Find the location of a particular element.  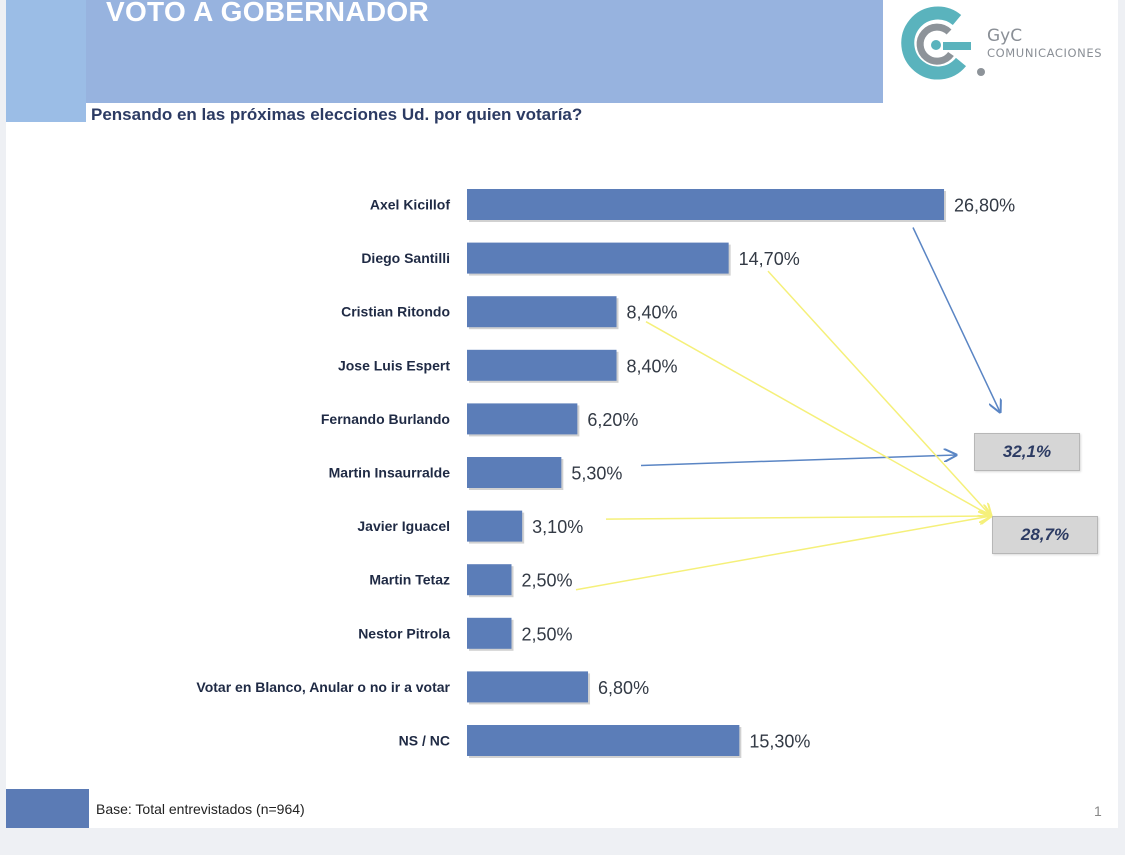

arrow-ritondo is located at coordinates (818, 418).